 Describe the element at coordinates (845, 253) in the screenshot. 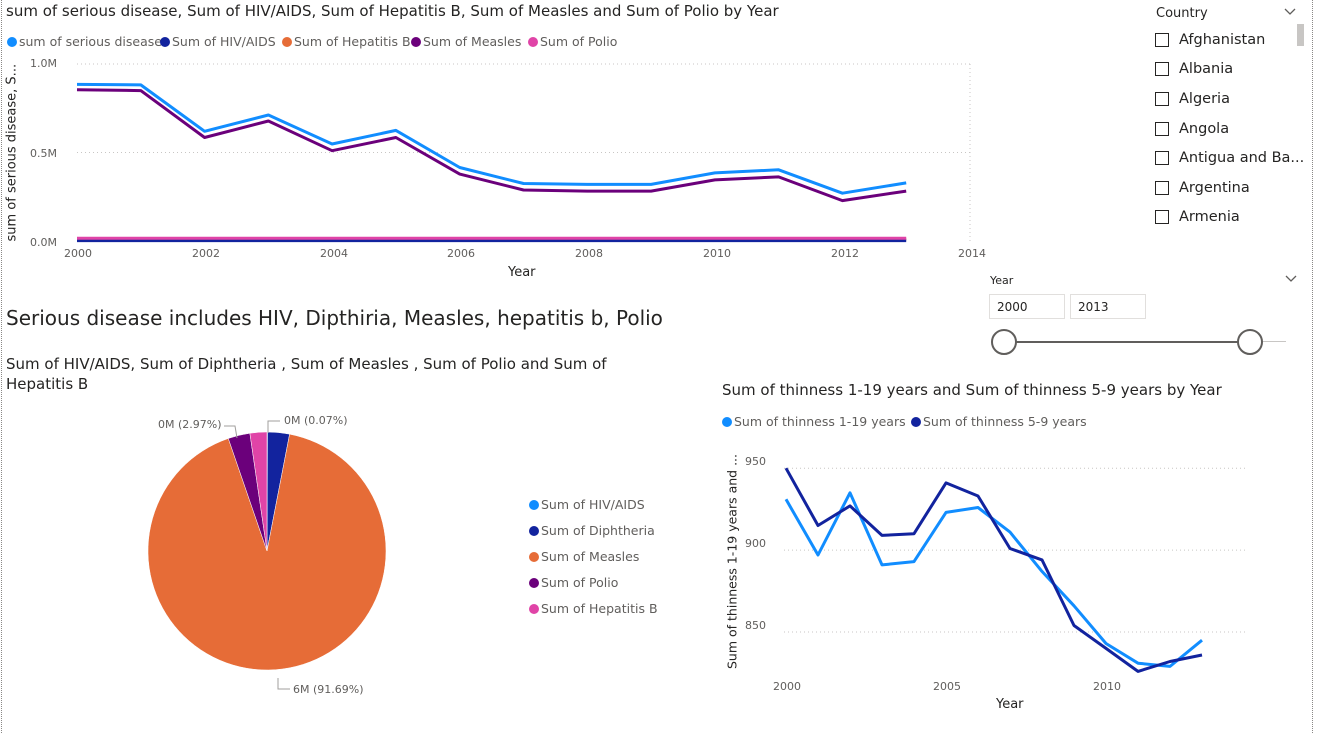

I see `top-x-tick: 2012` at that location.